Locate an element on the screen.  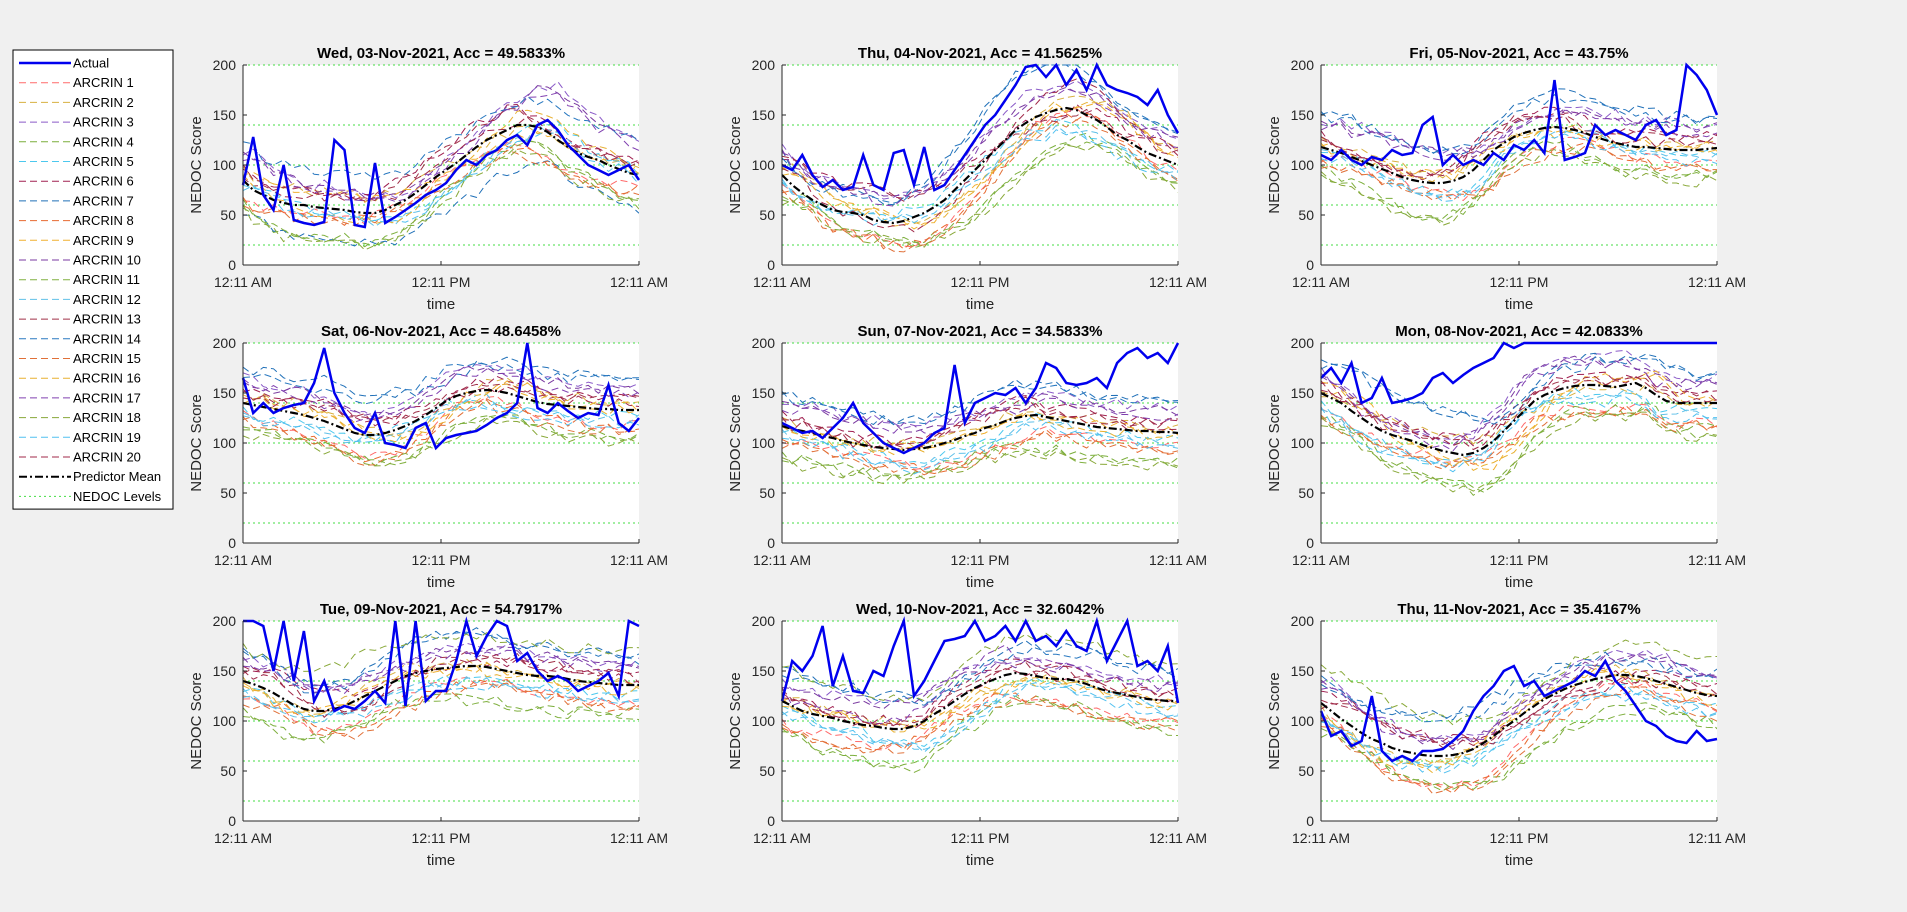
legend-label: ARCRIN 17 is located at coordinates (107, 397).